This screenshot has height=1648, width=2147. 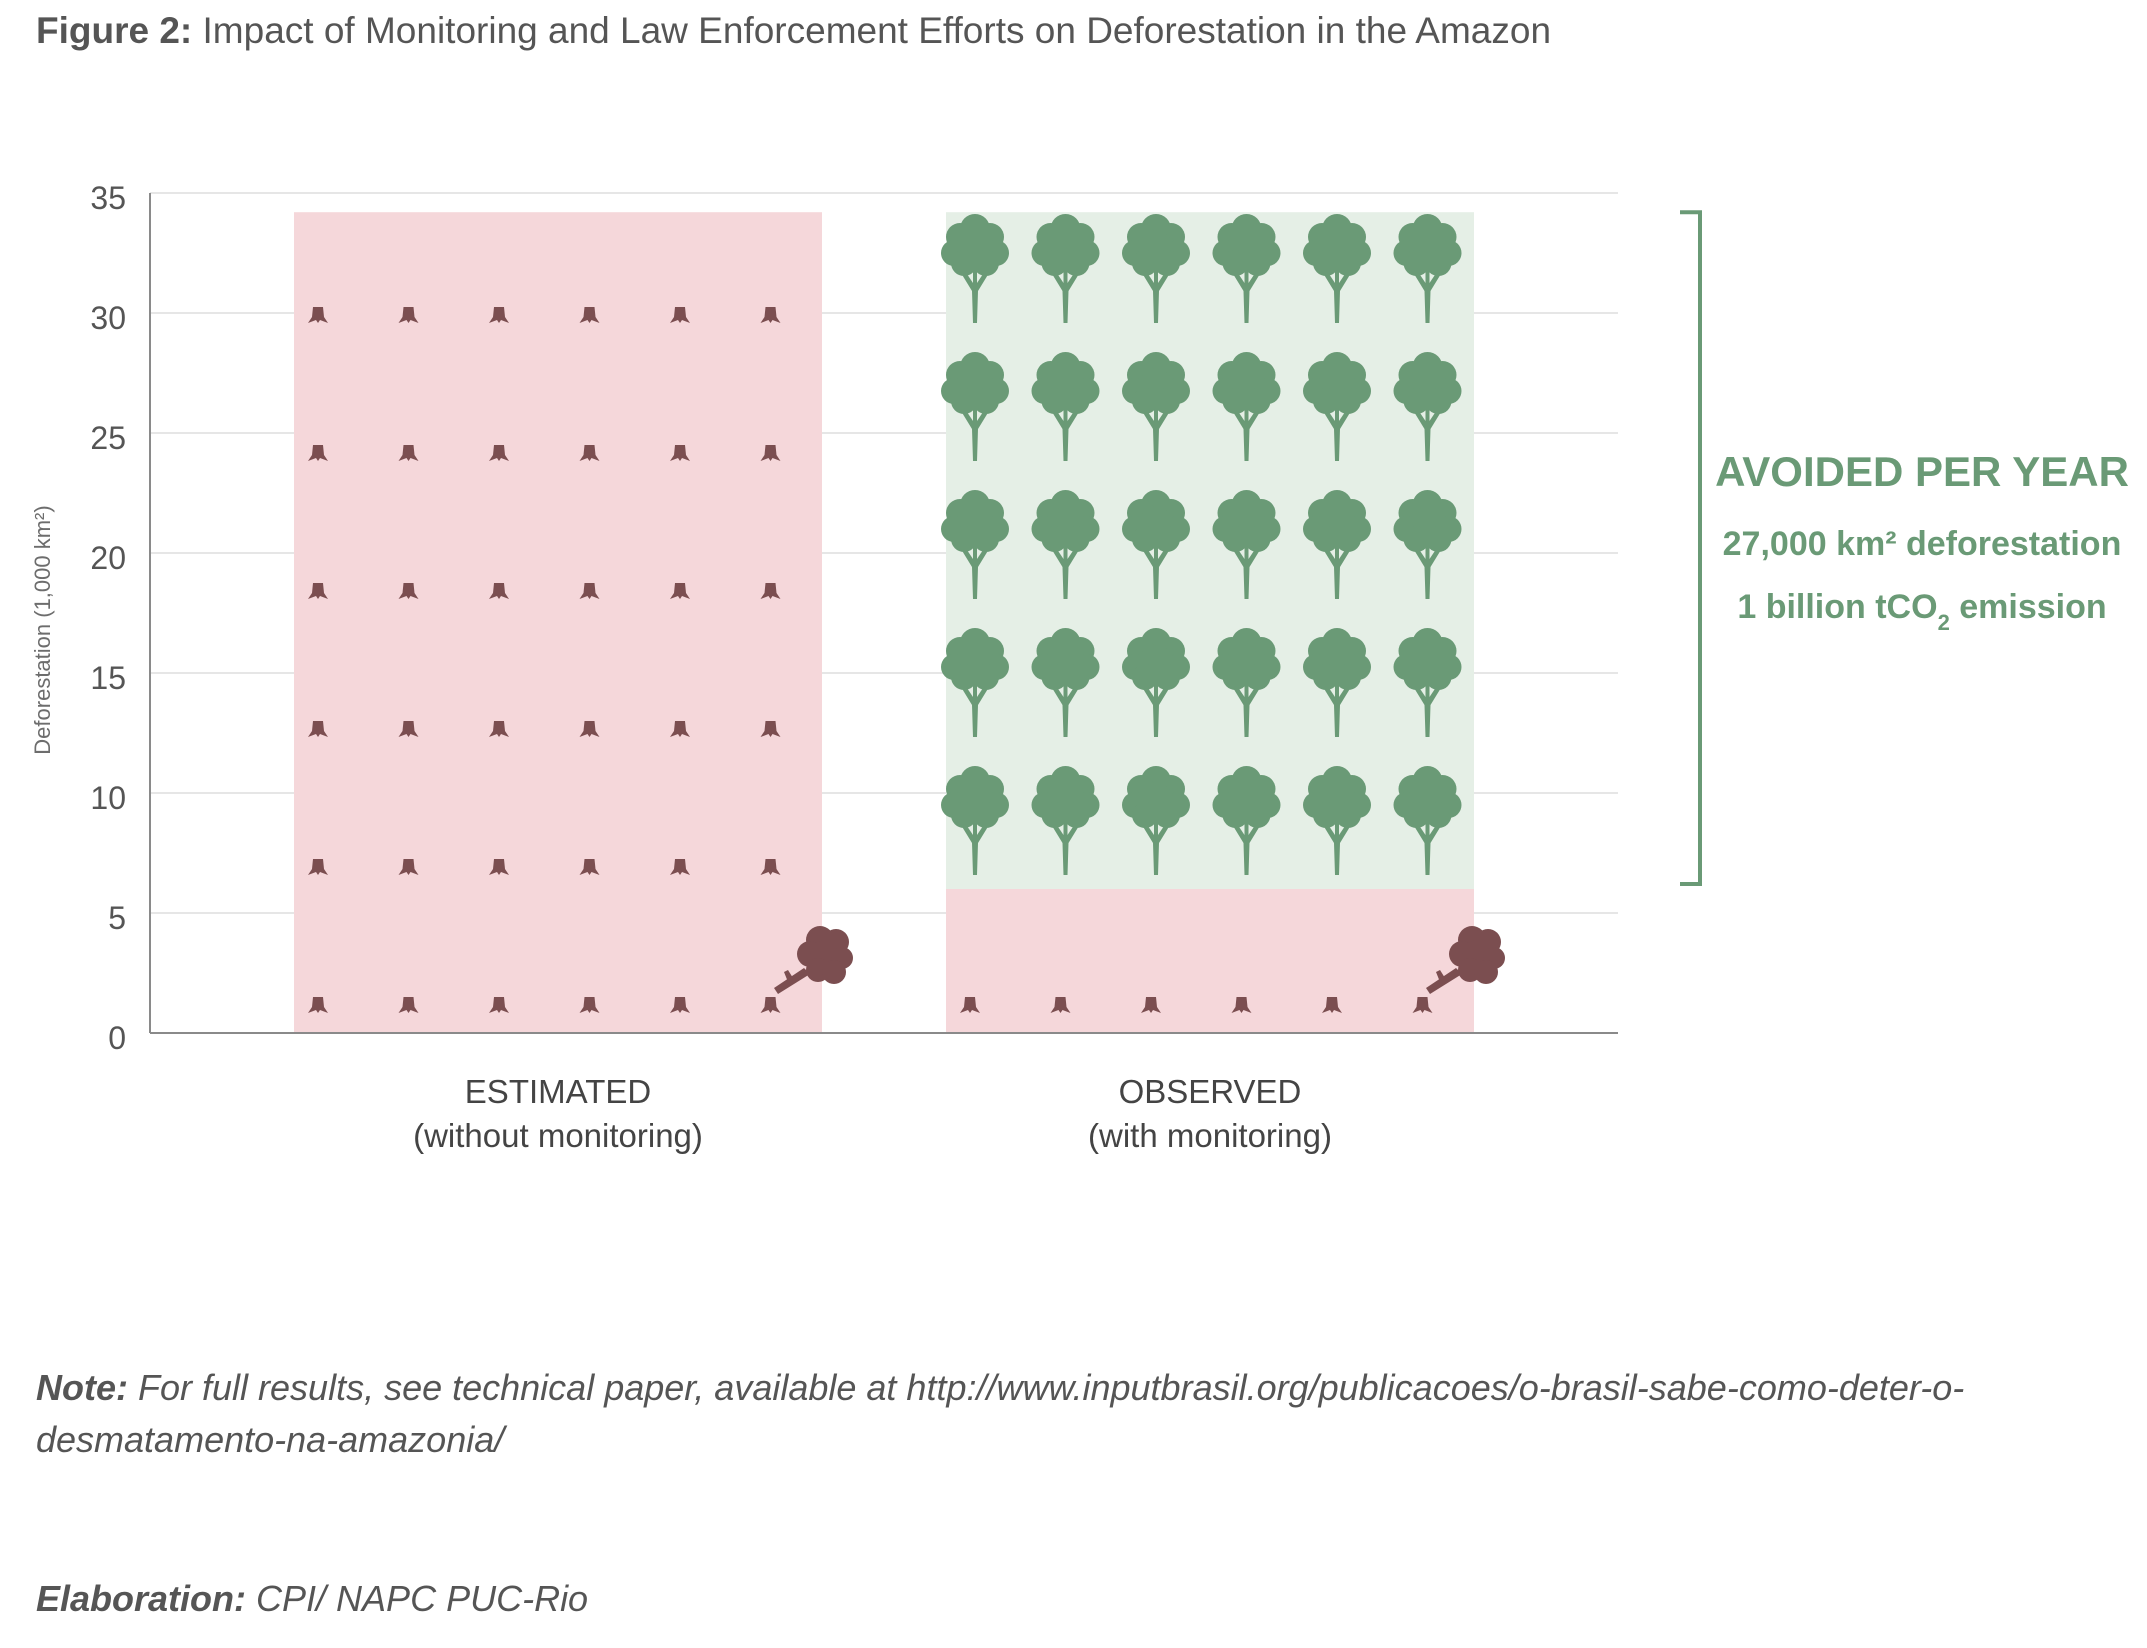 I want to click on figure-label: Figure 2:, so click(x=114, y=30).